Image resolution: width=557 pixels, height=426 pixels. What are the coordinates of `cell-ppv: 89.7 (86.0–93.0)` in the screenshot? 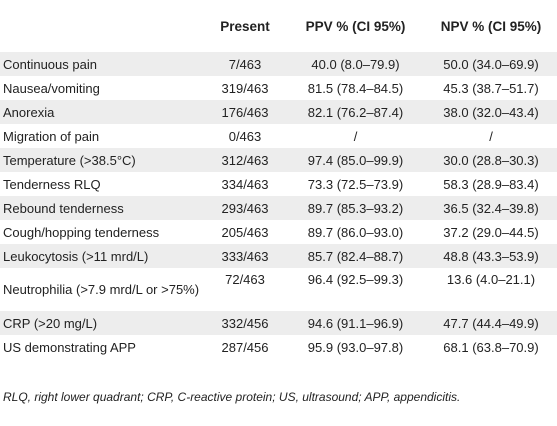 It's located at (355, 232).